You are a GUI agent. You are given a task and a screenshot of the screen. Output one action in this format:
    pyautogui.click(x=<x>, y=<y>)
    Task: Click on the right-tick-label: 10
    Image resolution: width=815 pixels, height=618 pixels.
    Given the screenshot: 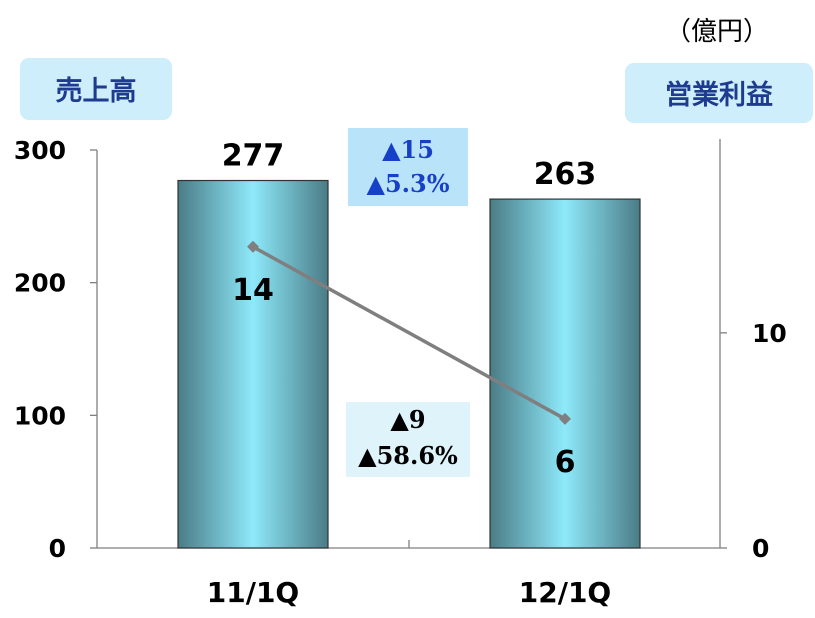 What is the action you would take?
    pyautogui.click(x=769, y=333)
    